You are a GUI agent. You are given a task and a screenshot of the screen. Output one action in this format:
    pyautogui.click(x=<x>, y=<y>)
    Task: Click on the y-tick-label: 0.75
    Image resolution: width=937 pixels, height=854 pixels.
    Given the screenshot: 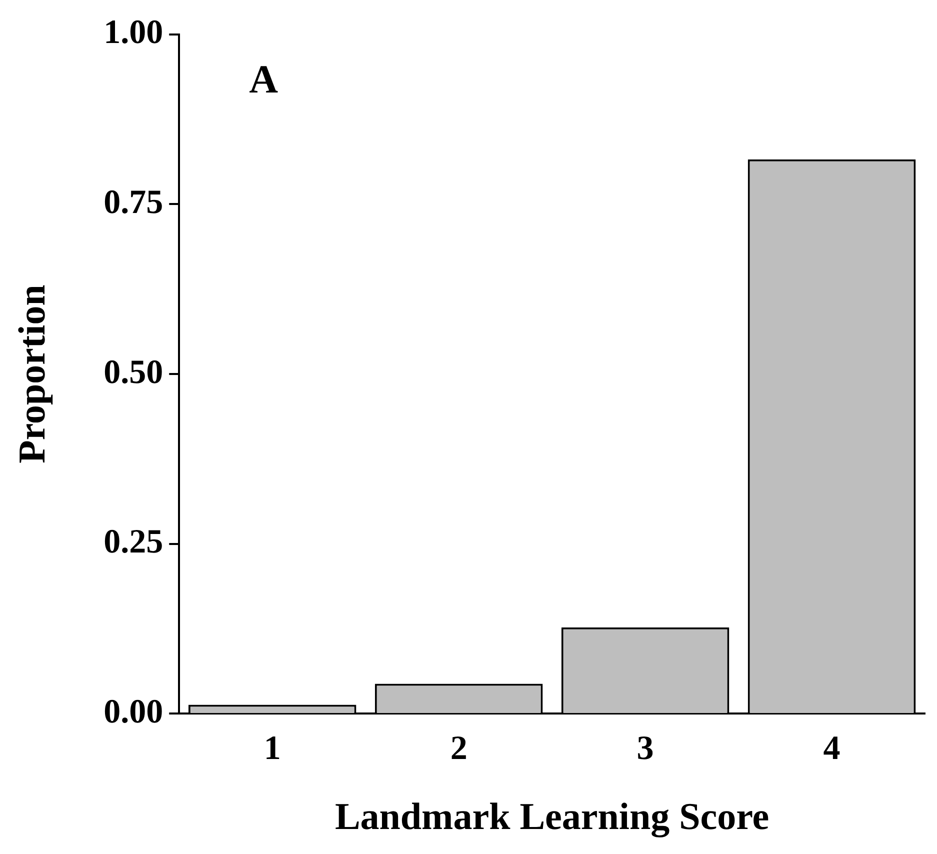 What is the action you would take?
    pyautogui.click(x=134, y=202)
    